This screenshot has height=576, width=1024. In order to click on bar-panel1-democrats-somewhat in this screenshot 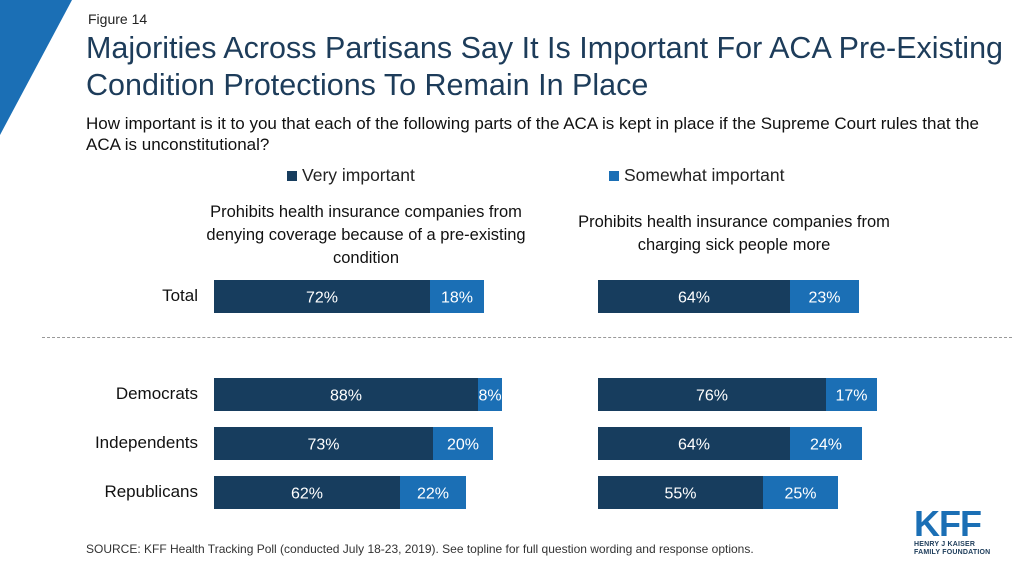, I will do `click(490, 394)`.